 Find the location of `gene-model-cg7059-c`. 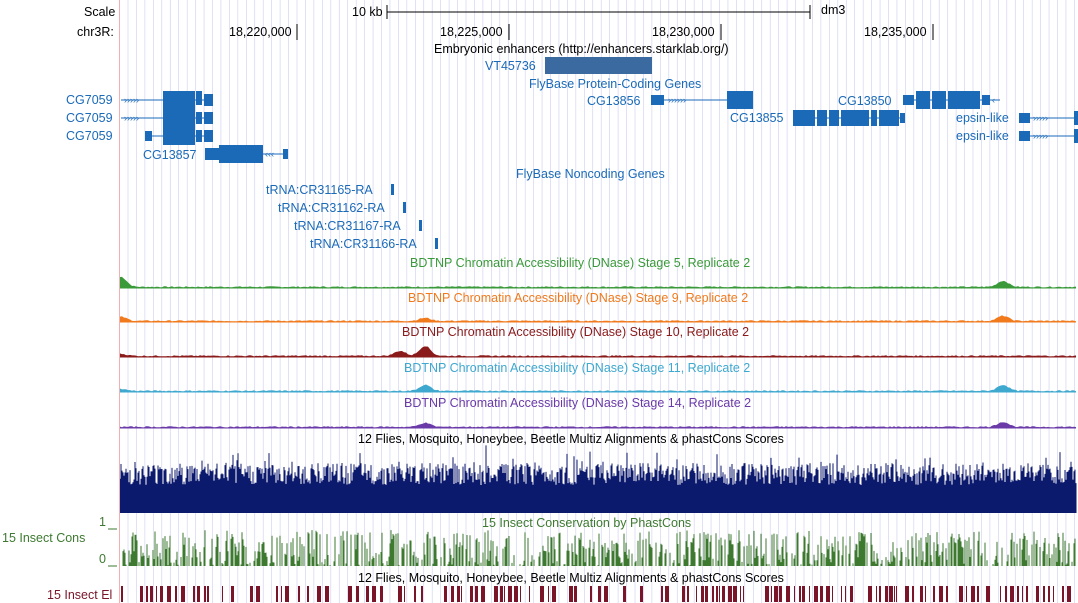

gene-model-cg7059-c is located at coordinates (179, 136).